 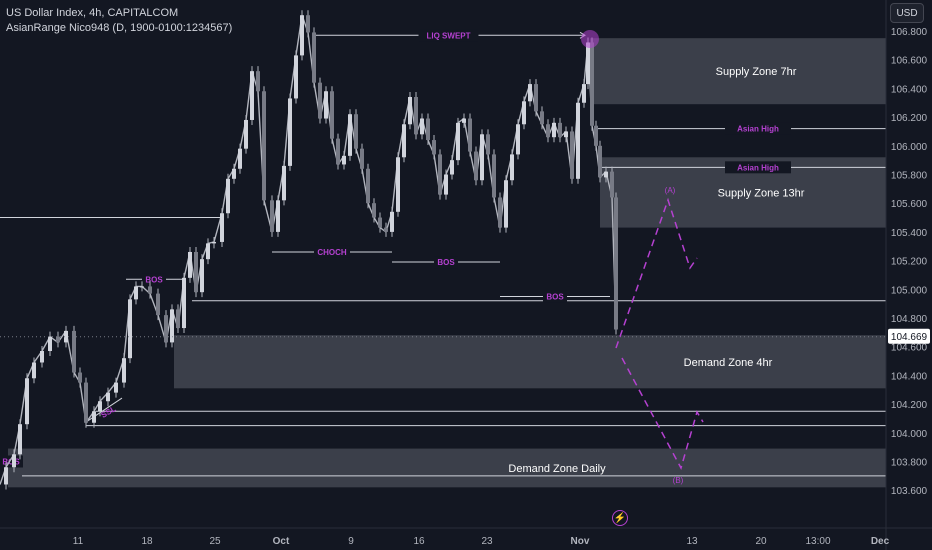 What do you see at coordinates (756, 72) in the screenshot?
I see `zone-label: Supply Zone 7hr` at bounding box center [756, 72].